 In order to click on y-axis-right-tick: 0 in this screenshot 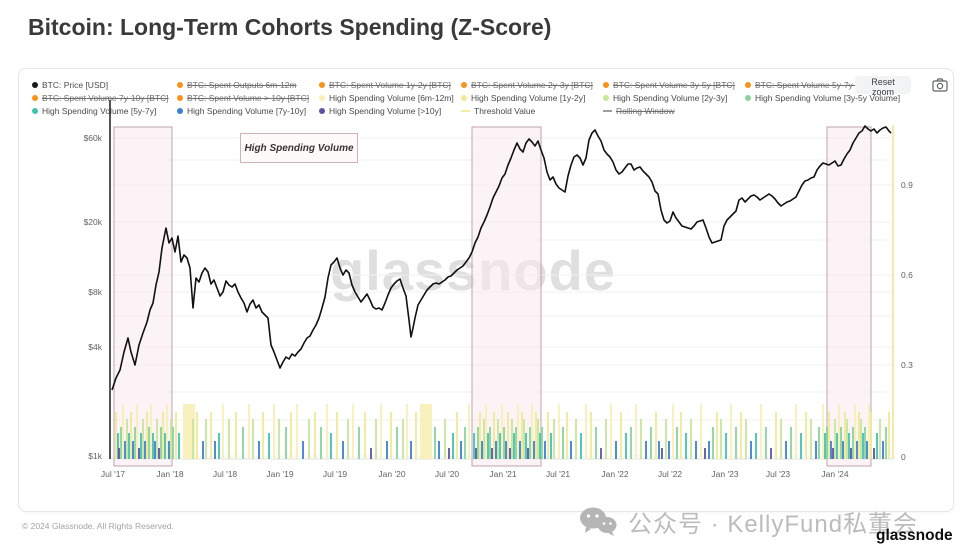, I will do `click(903, 457)`.